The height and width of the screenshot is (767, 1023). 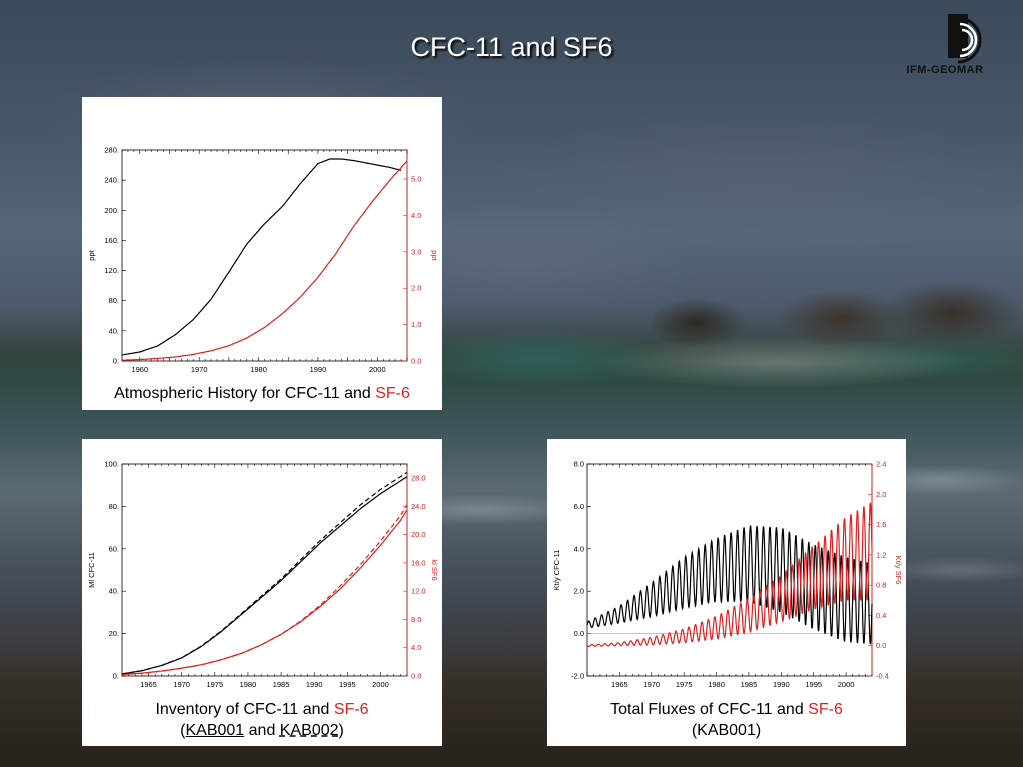 What do you see at coordinates (111, 210) in the screenshot?
I see `y-tick-label: 200.` at bounding box center [111, 210].